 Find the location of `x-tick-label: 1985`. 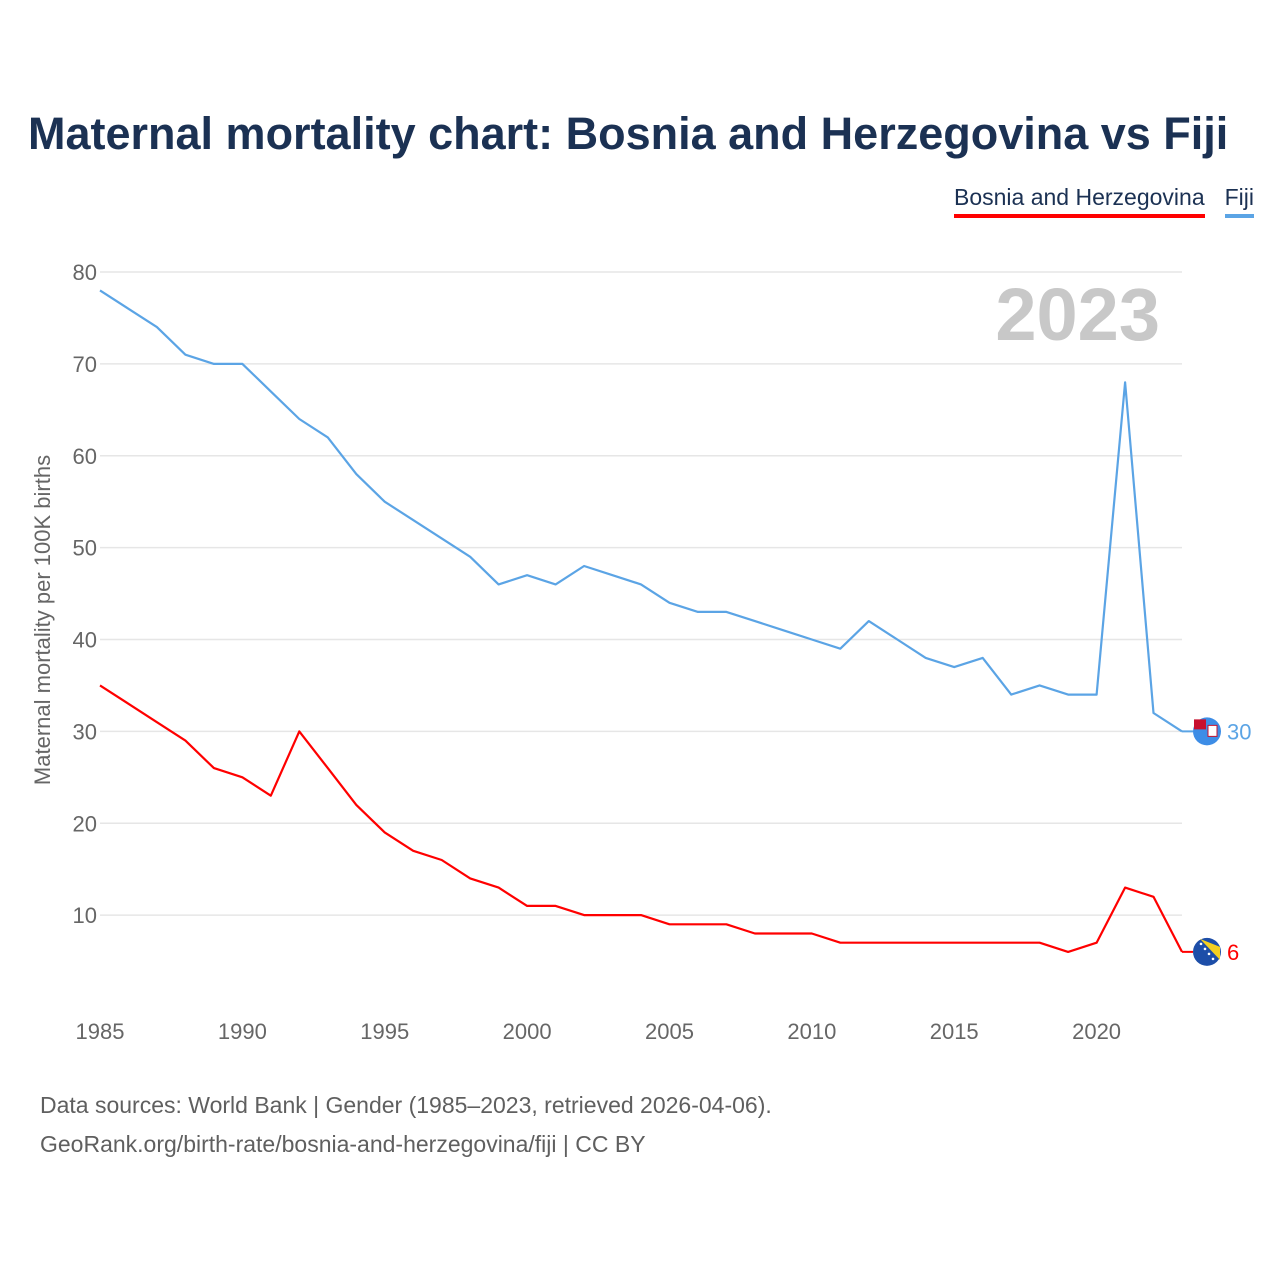

x-tick-label: 1985 is located at coordinates (100, 1031).